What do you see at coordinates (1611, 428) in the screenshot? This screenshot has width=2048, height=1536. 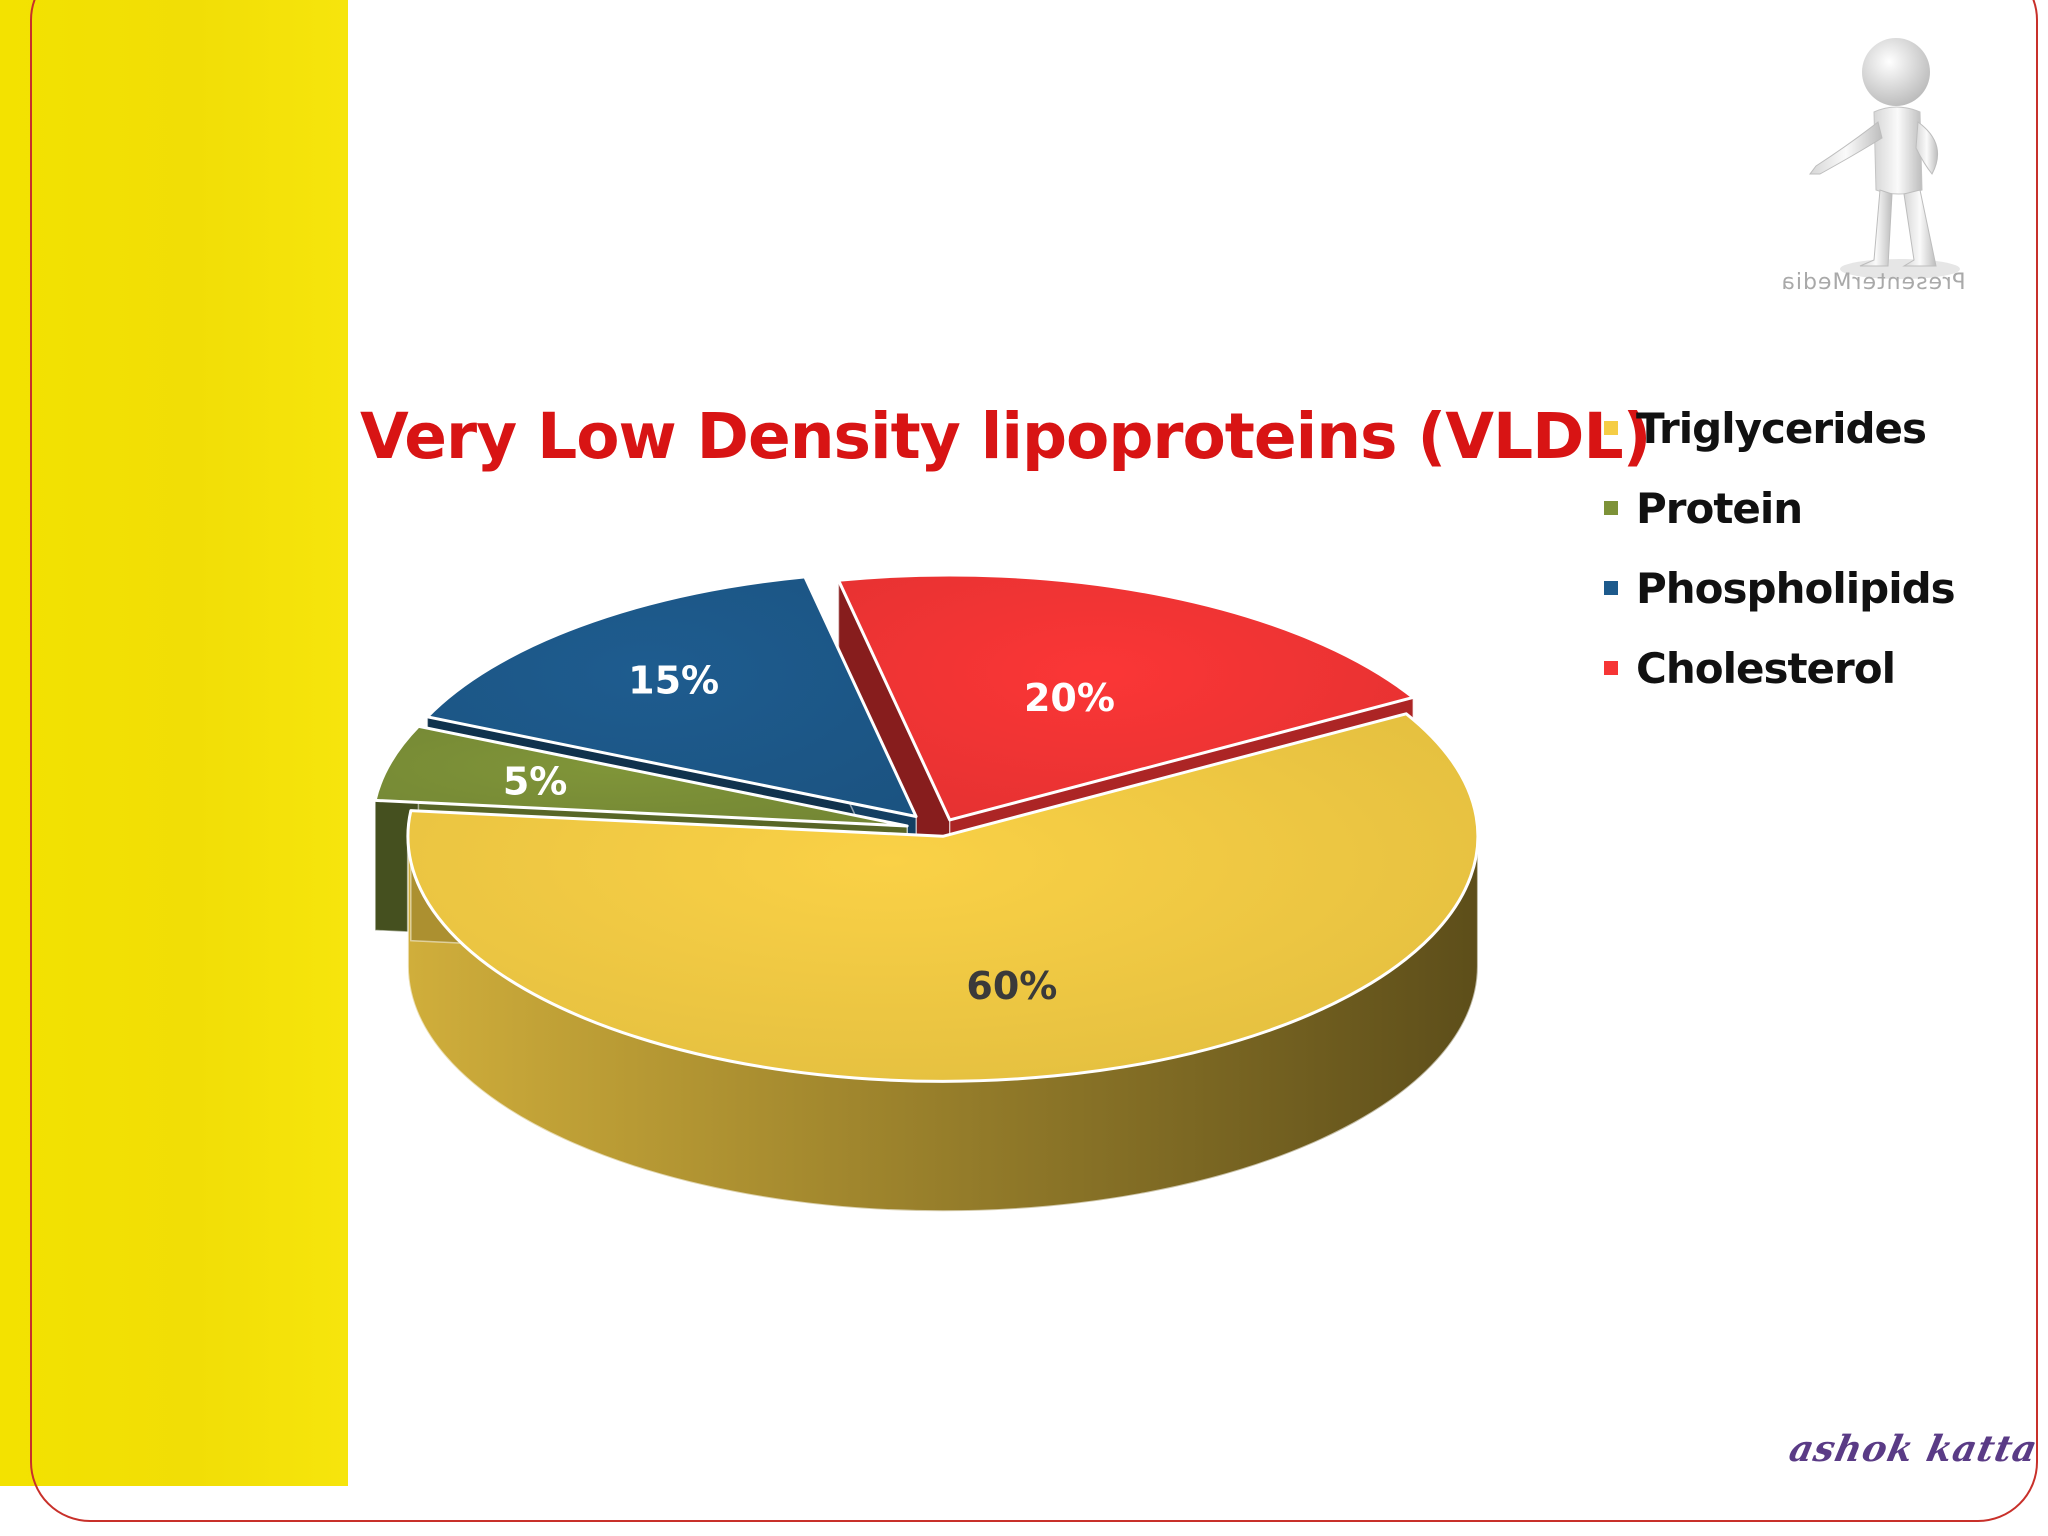 I see `legend-swatch-triglycerides` at bounding box center [1611, 428].